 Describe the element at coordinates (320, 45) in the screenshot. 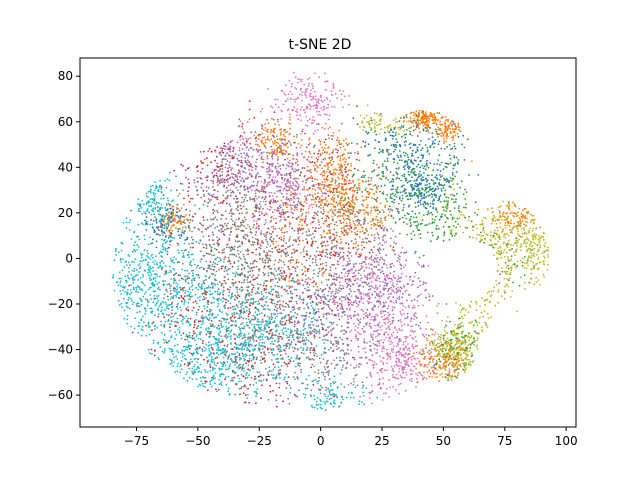

I see `chart-title: t-SNE 2D` at that location.